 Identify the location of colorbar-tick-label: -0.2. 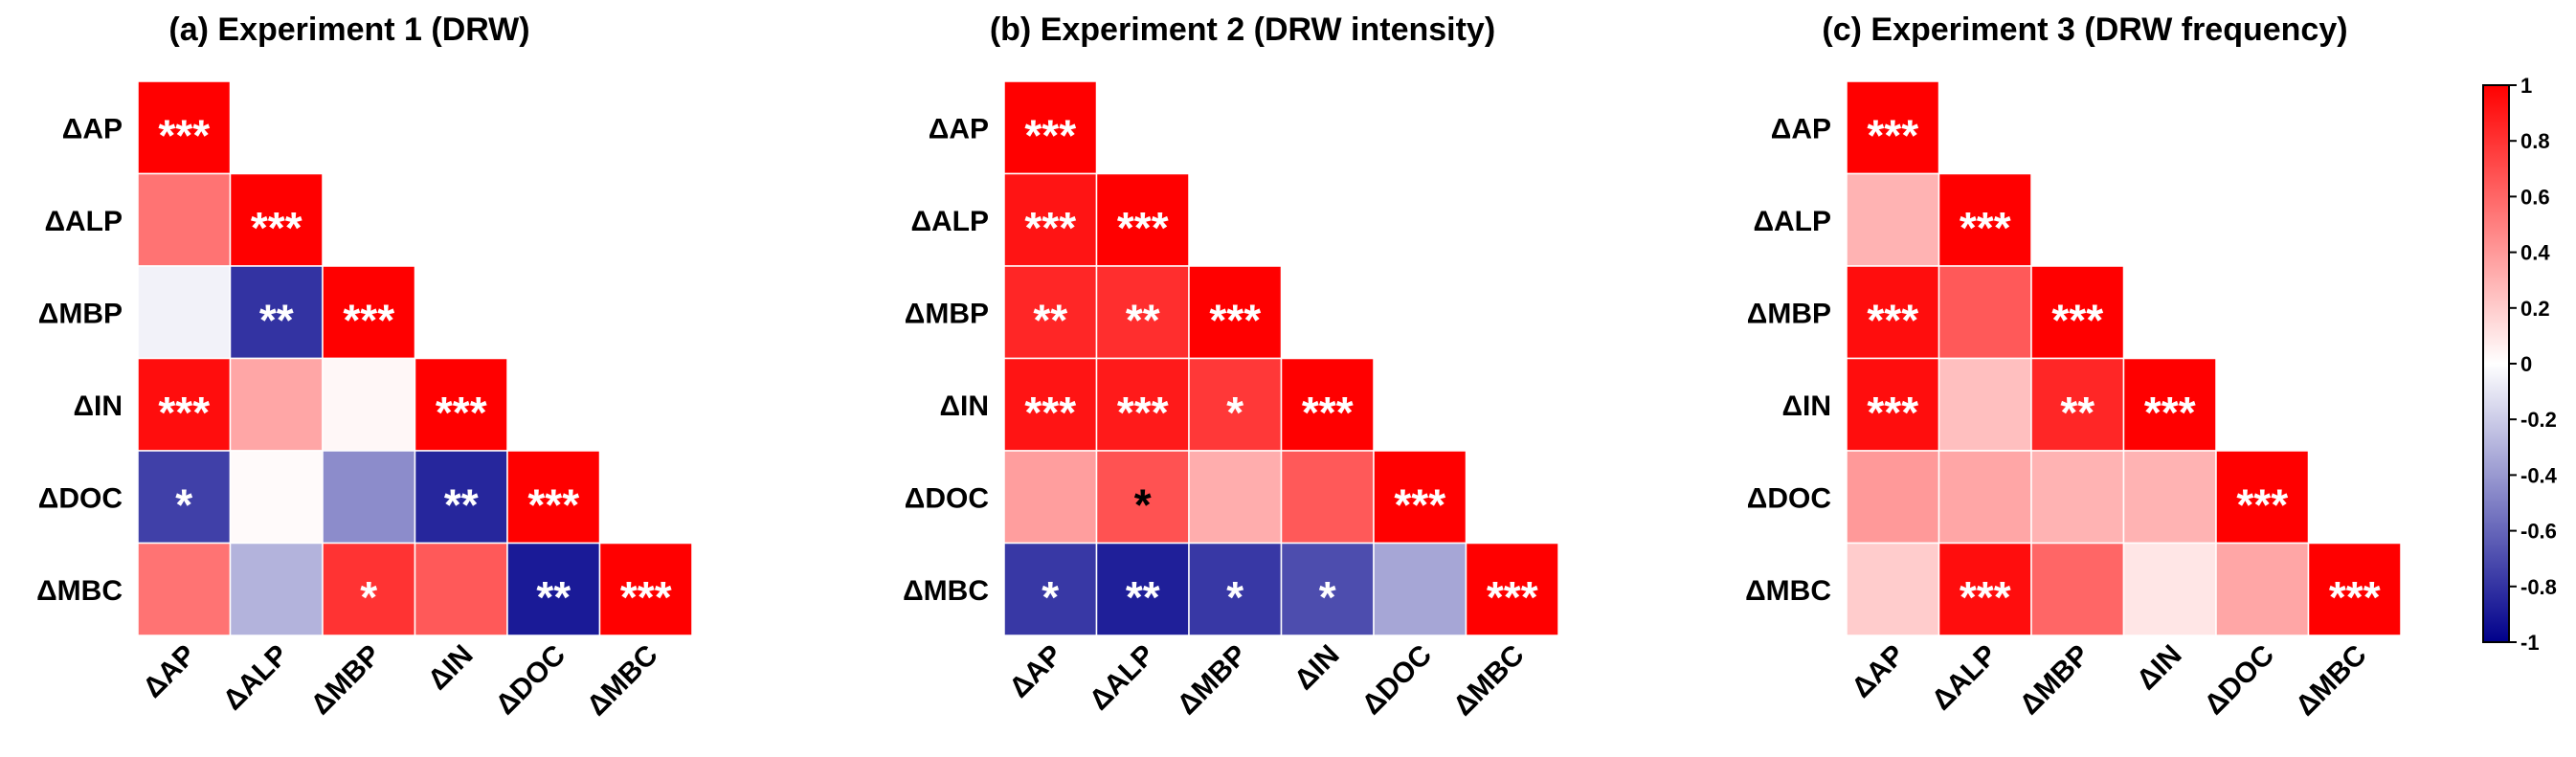
(2539, 420).